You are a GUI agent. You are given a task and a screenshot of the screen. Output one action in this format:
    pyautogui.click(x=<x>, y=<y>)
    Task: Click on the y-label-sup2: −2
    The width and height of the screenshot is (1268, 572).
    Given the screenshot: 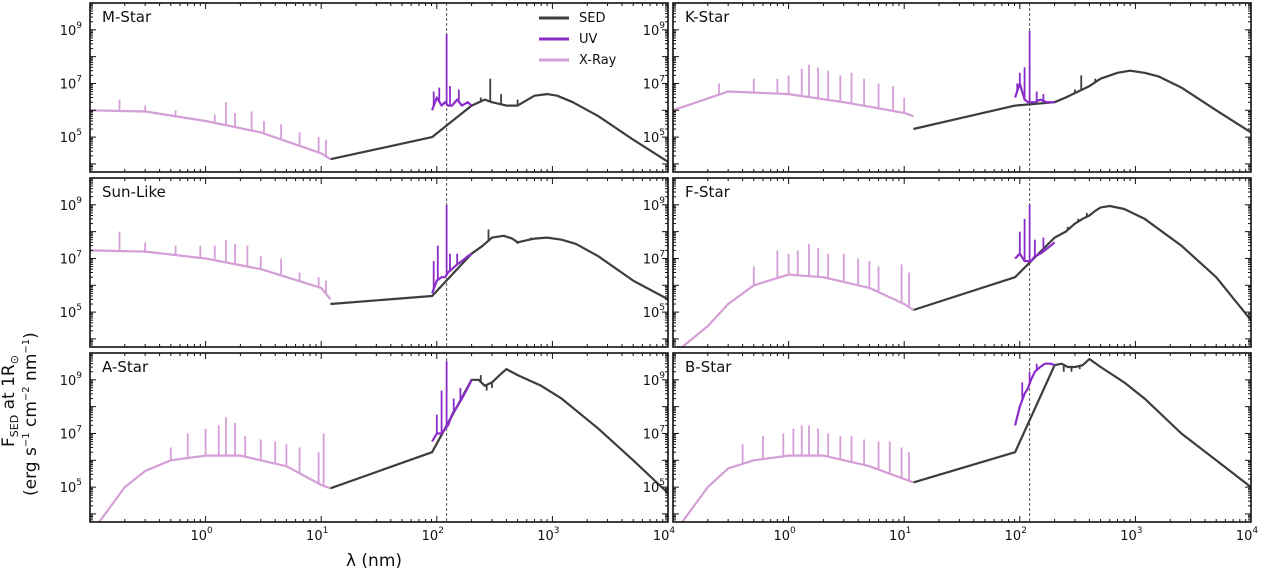 What is the action you would take?
    pyautogui.click(x=26, y=393)
    